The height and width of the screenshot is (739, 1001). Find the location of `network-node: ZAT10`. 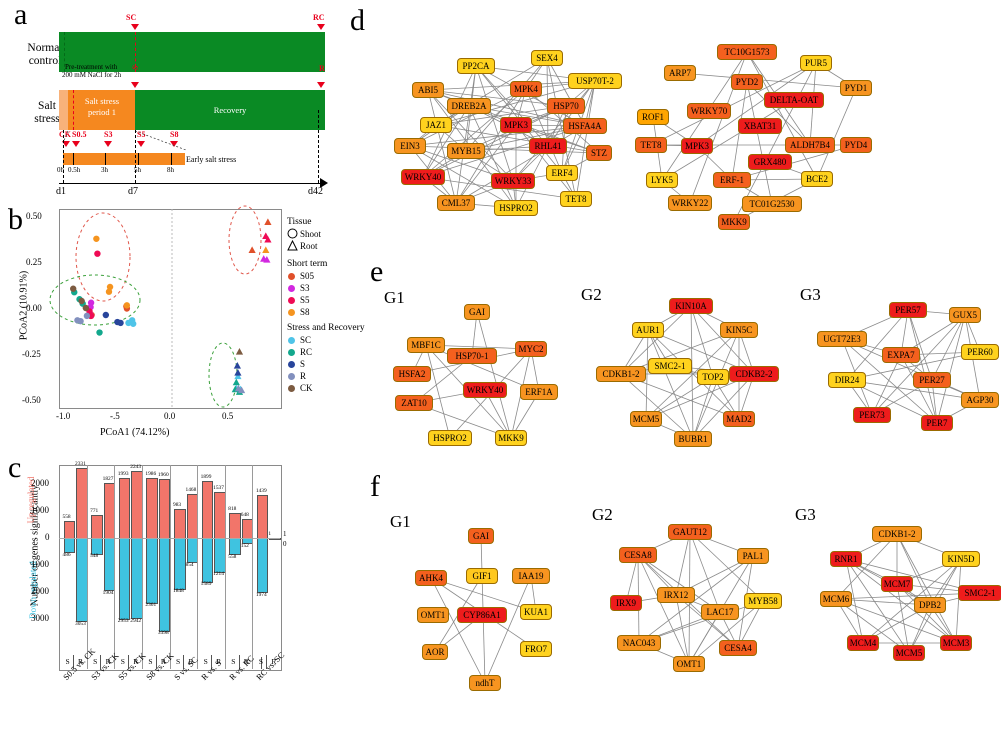

network-node: ZAT10 is located at coordinates (414, 403).